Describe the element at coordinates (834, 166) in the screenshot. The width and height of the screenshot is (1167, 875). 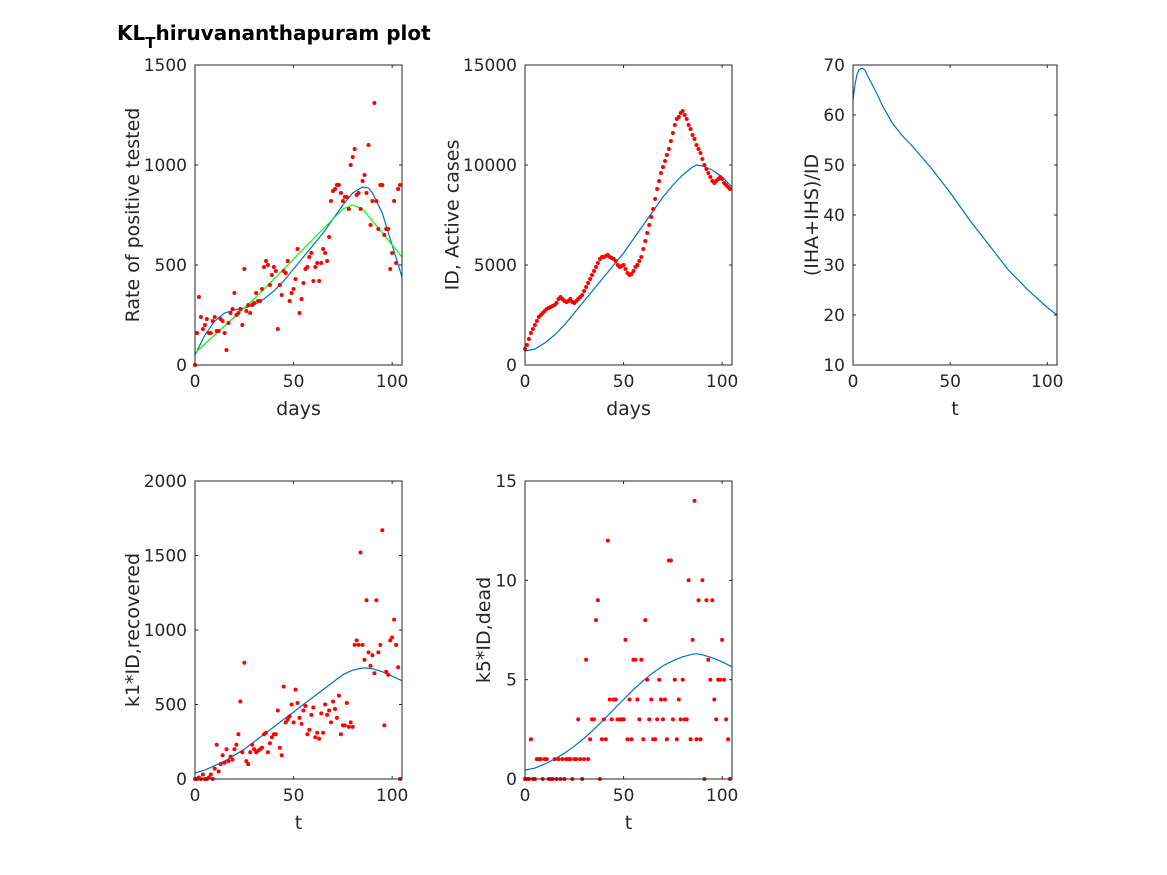
I see `y-tick-label: 50` at that location.